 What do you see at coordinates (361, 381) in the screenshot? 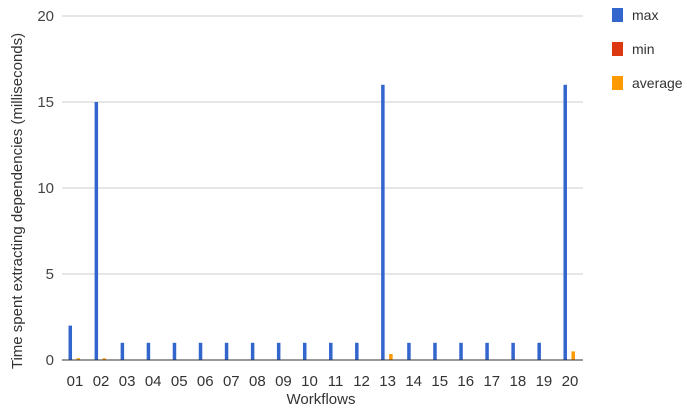
I see `x-tick-label: 12` at bounding box center [361, 381].